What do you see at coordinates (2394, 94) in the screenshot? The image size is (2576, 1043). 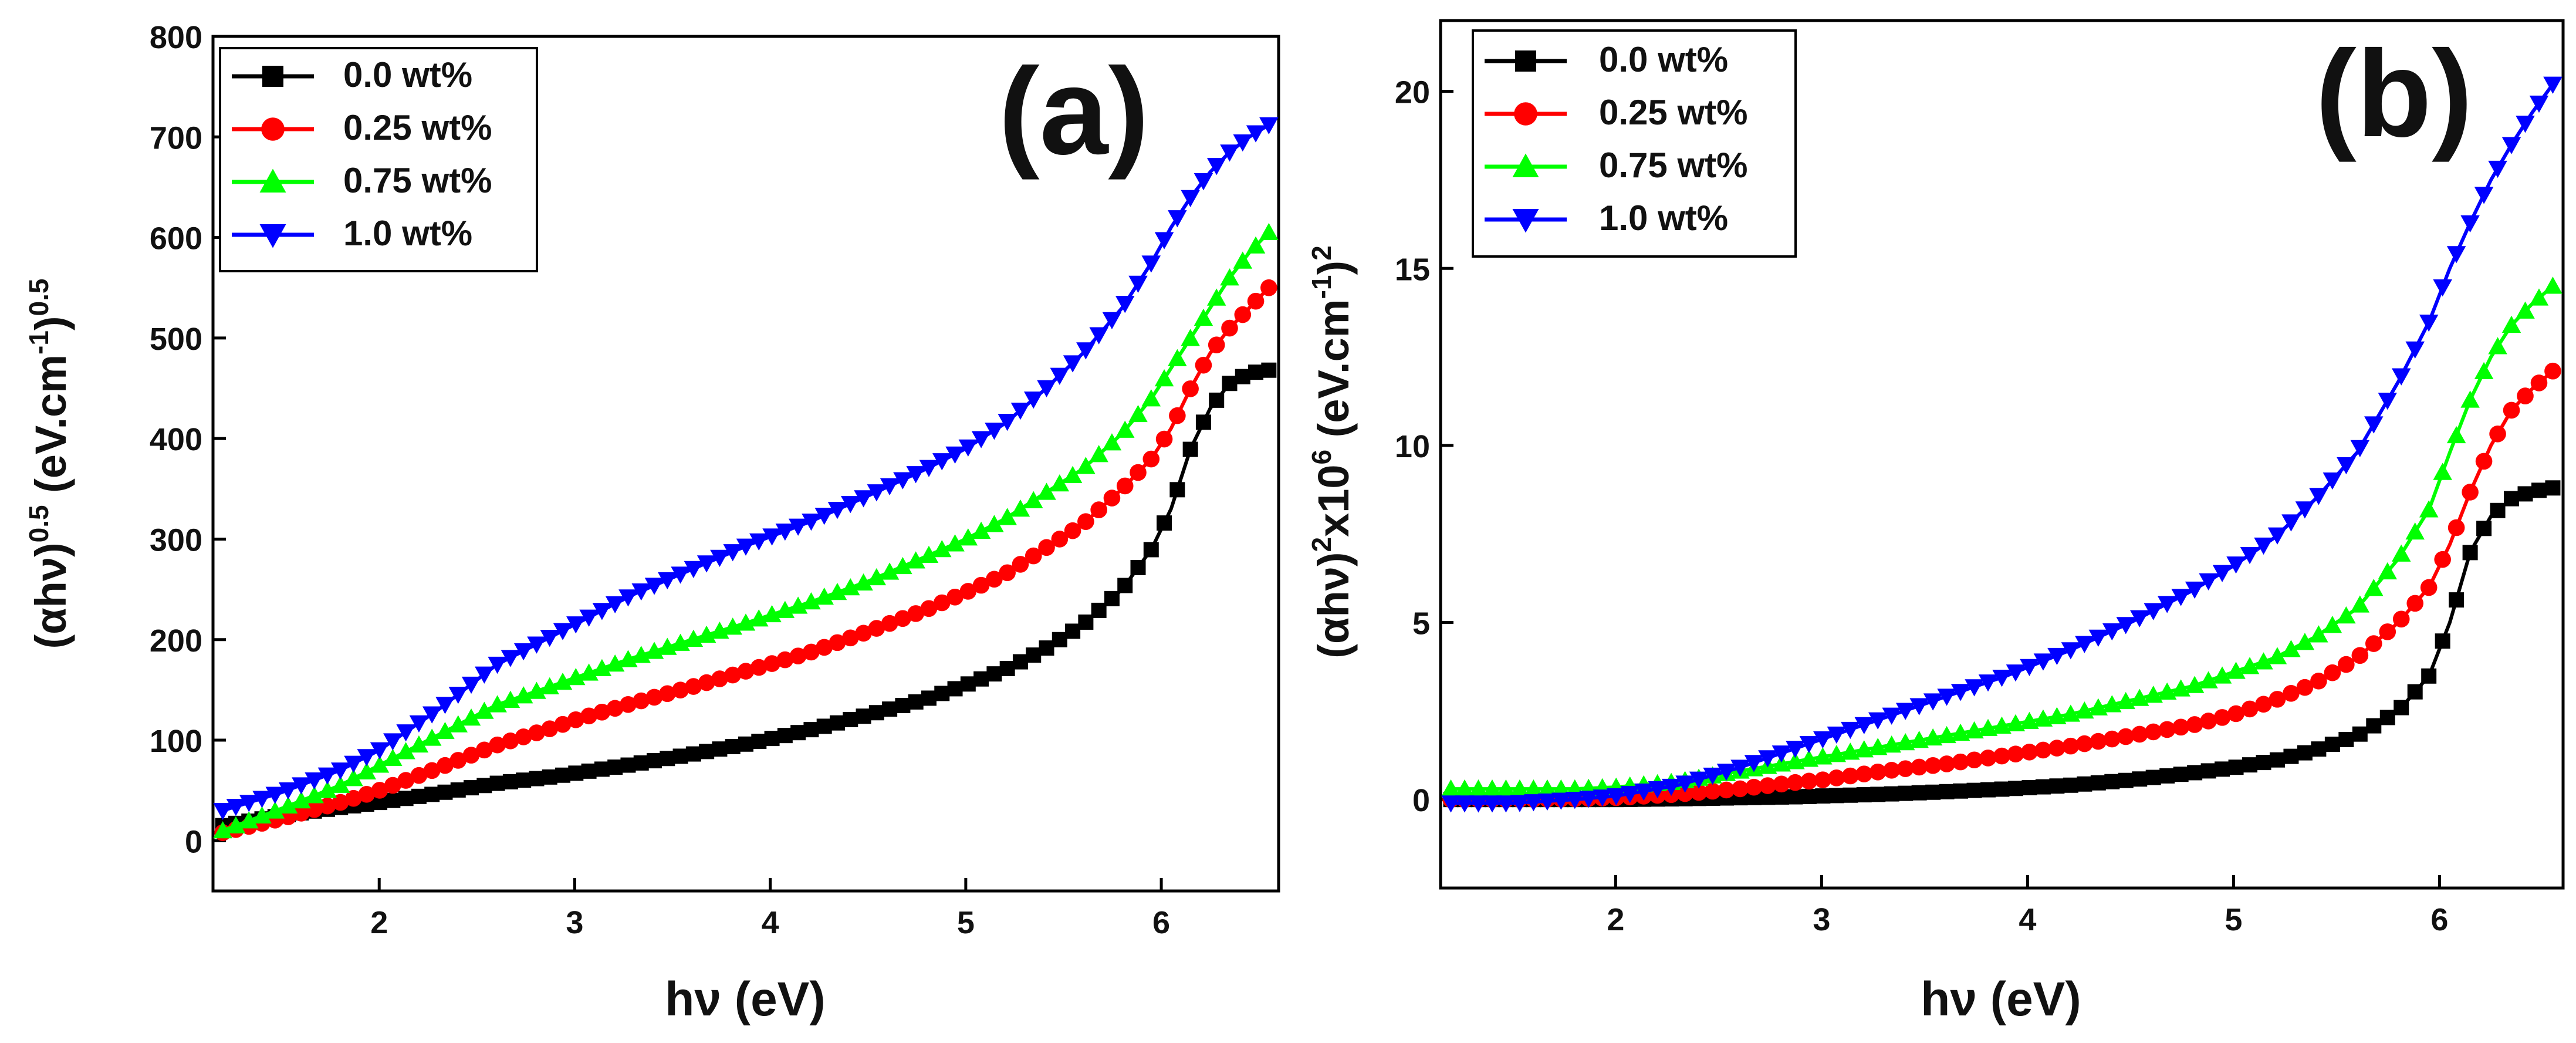 I see `panel-label-b: (b)` at bounding box center [2394, 94].